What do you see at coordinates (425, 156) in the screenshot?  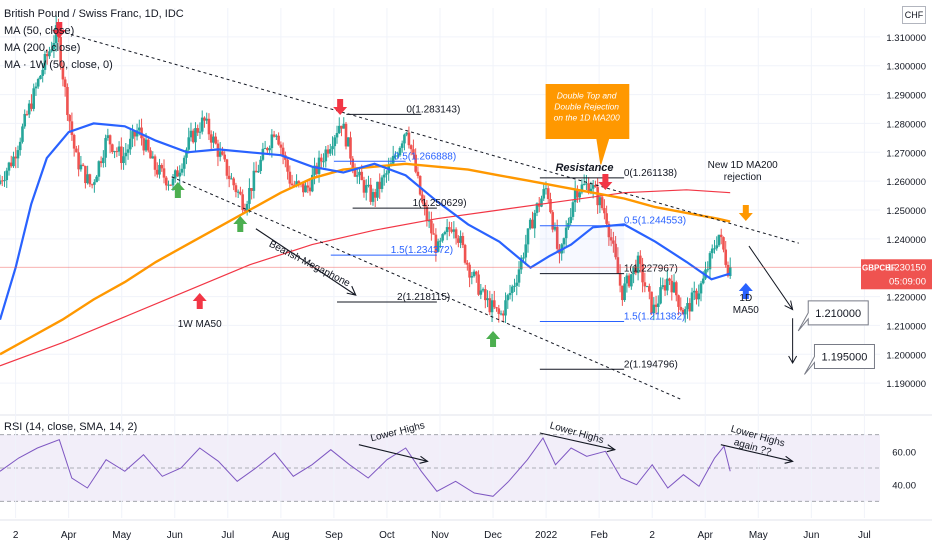 I see `fib-label: 0.5(1.266888)` at bounding box center [425, 156].